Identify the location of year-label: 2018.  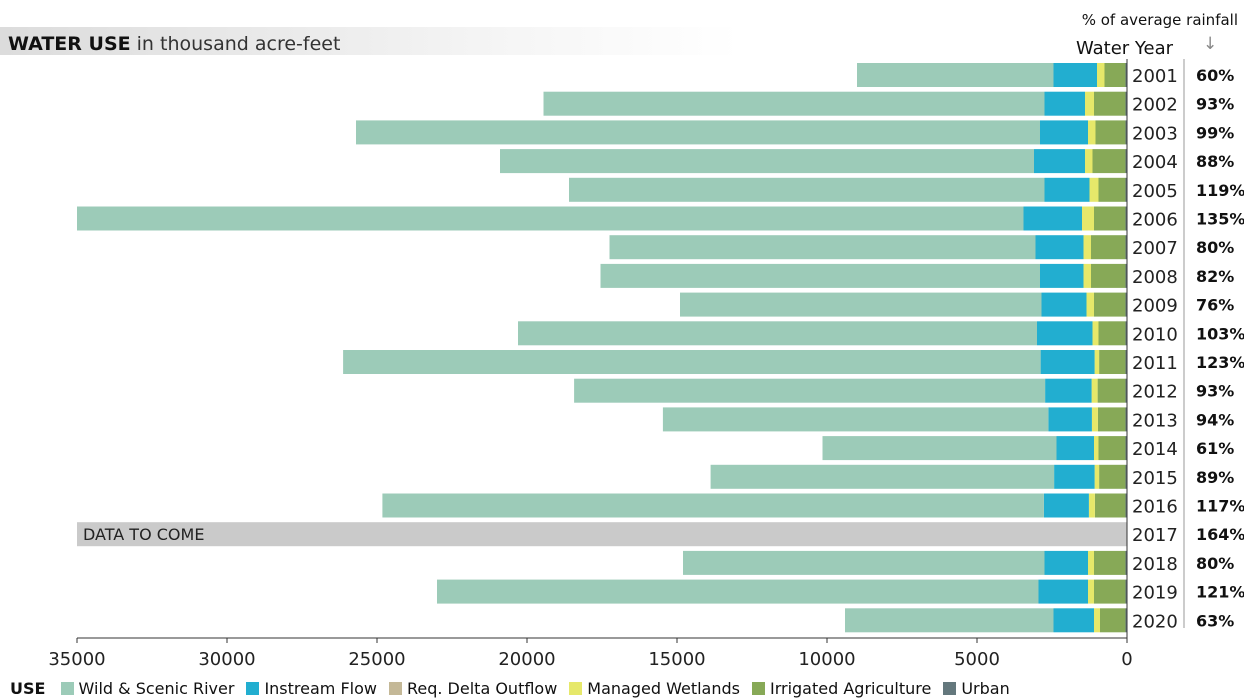
(1155, 564).